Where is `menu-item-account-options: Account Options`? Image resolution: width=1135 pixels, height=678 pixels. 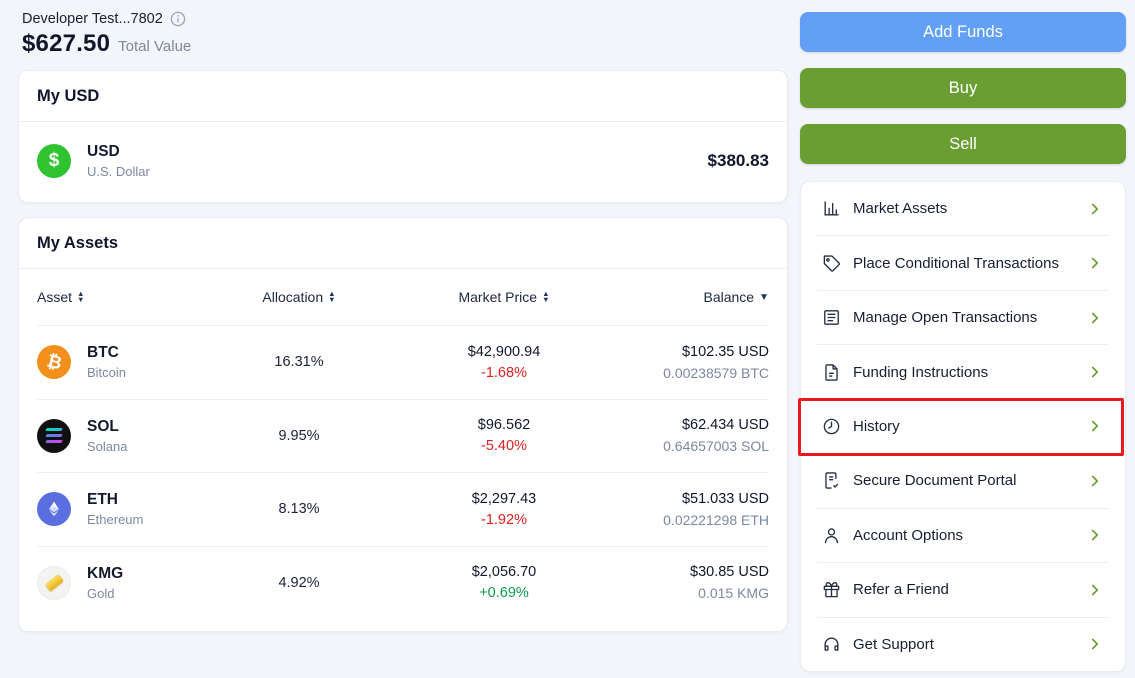 menu-item-account-options: Account Options is located at coordinates (963, 534).